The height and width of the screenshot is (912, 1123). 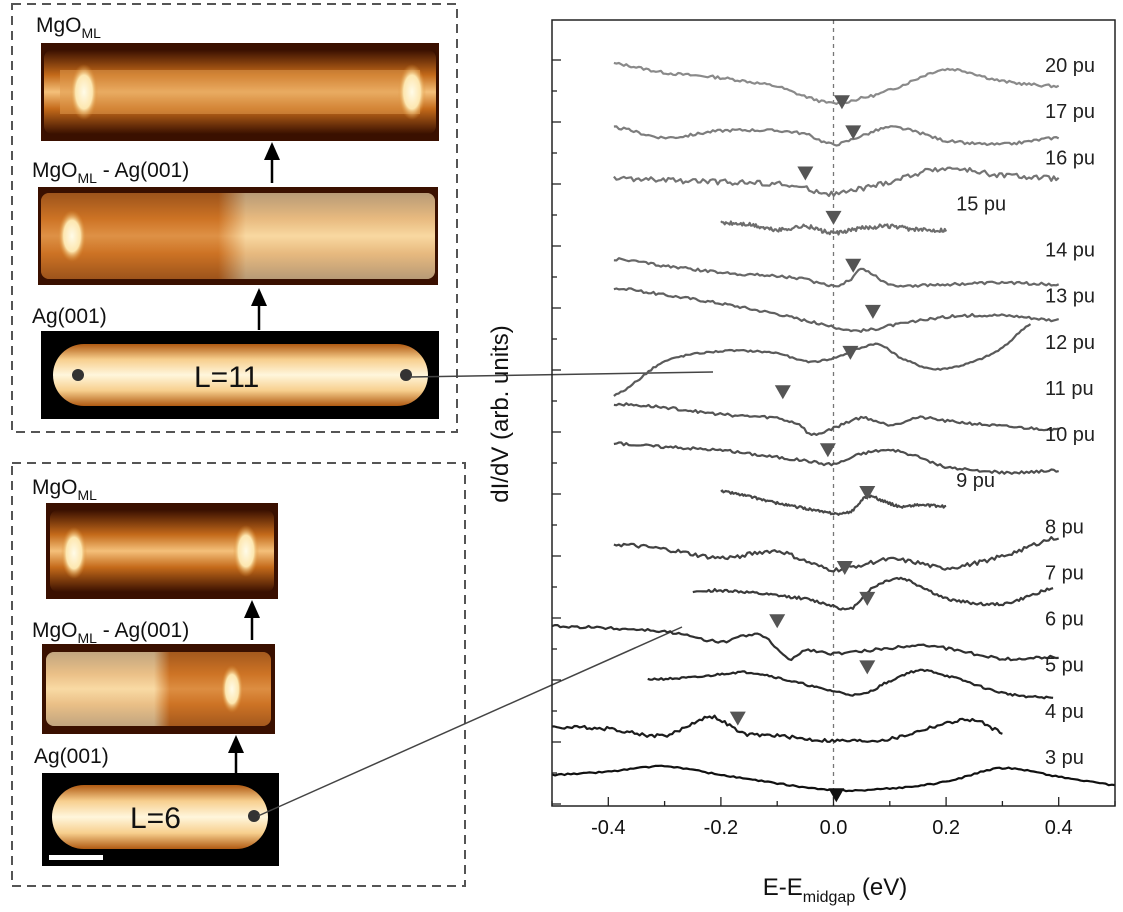 I want to click on gap-marker-8-pu, so click(x=844, y=568).